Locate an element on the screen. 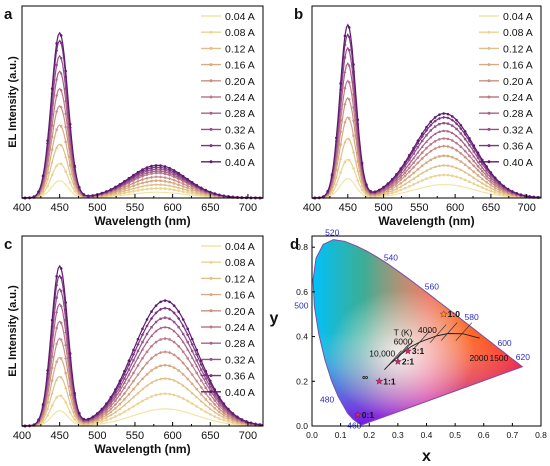  legend-label: 0.36 A is located at coordinates (240, 147).